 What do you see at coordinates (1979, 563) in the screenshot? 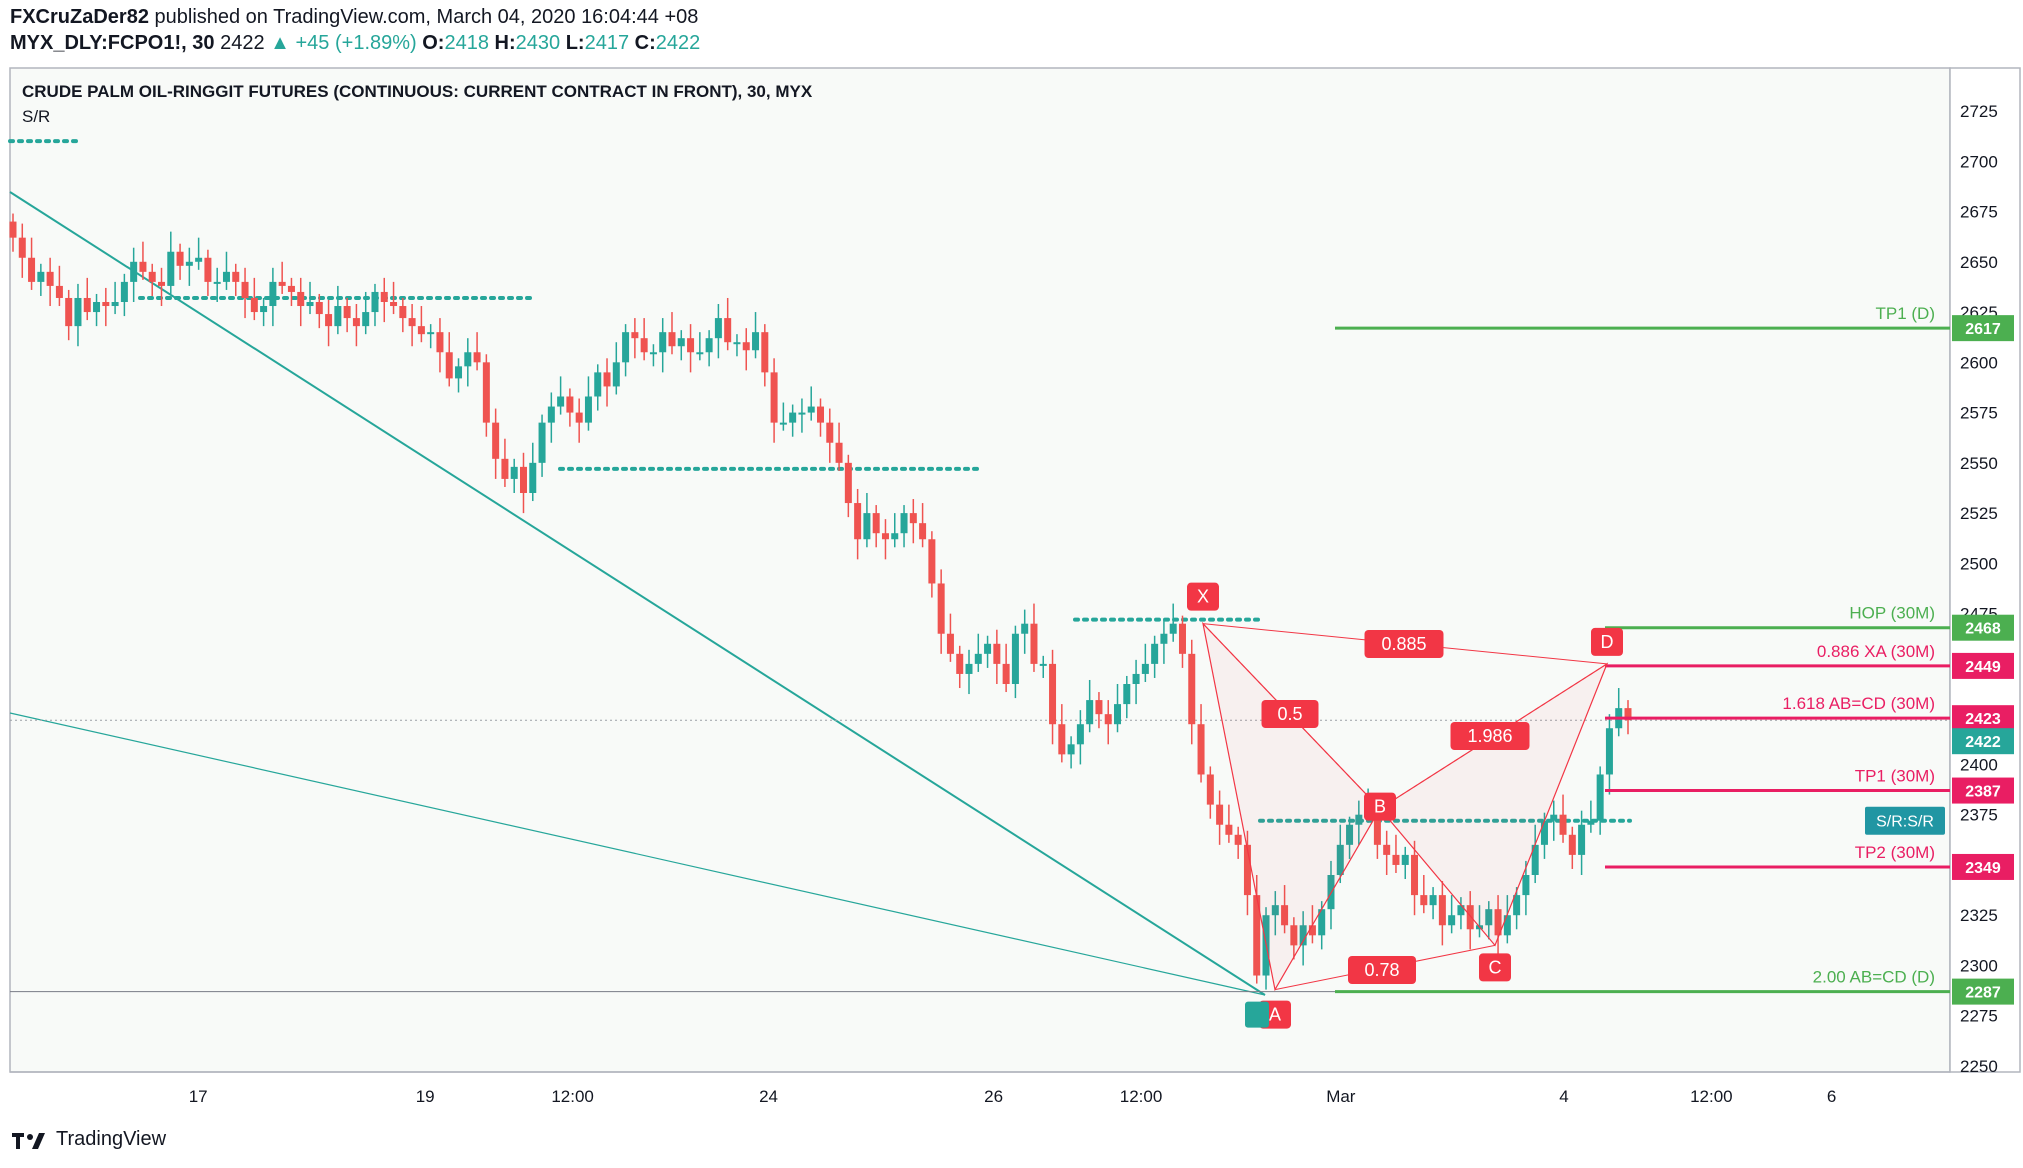
I see `y-tick-label: 2500` at bounding box center [1979, 563].